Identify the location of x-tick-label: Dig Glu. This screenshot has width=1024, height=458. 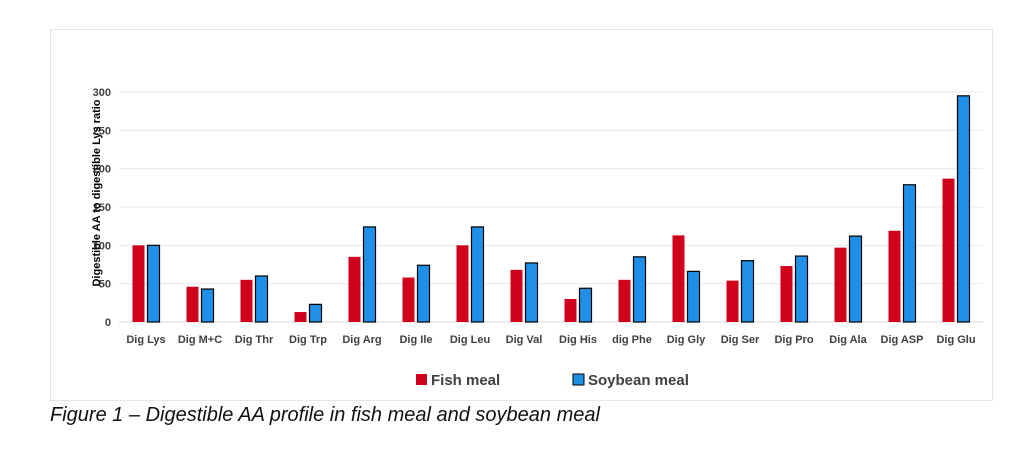
(955, 340).